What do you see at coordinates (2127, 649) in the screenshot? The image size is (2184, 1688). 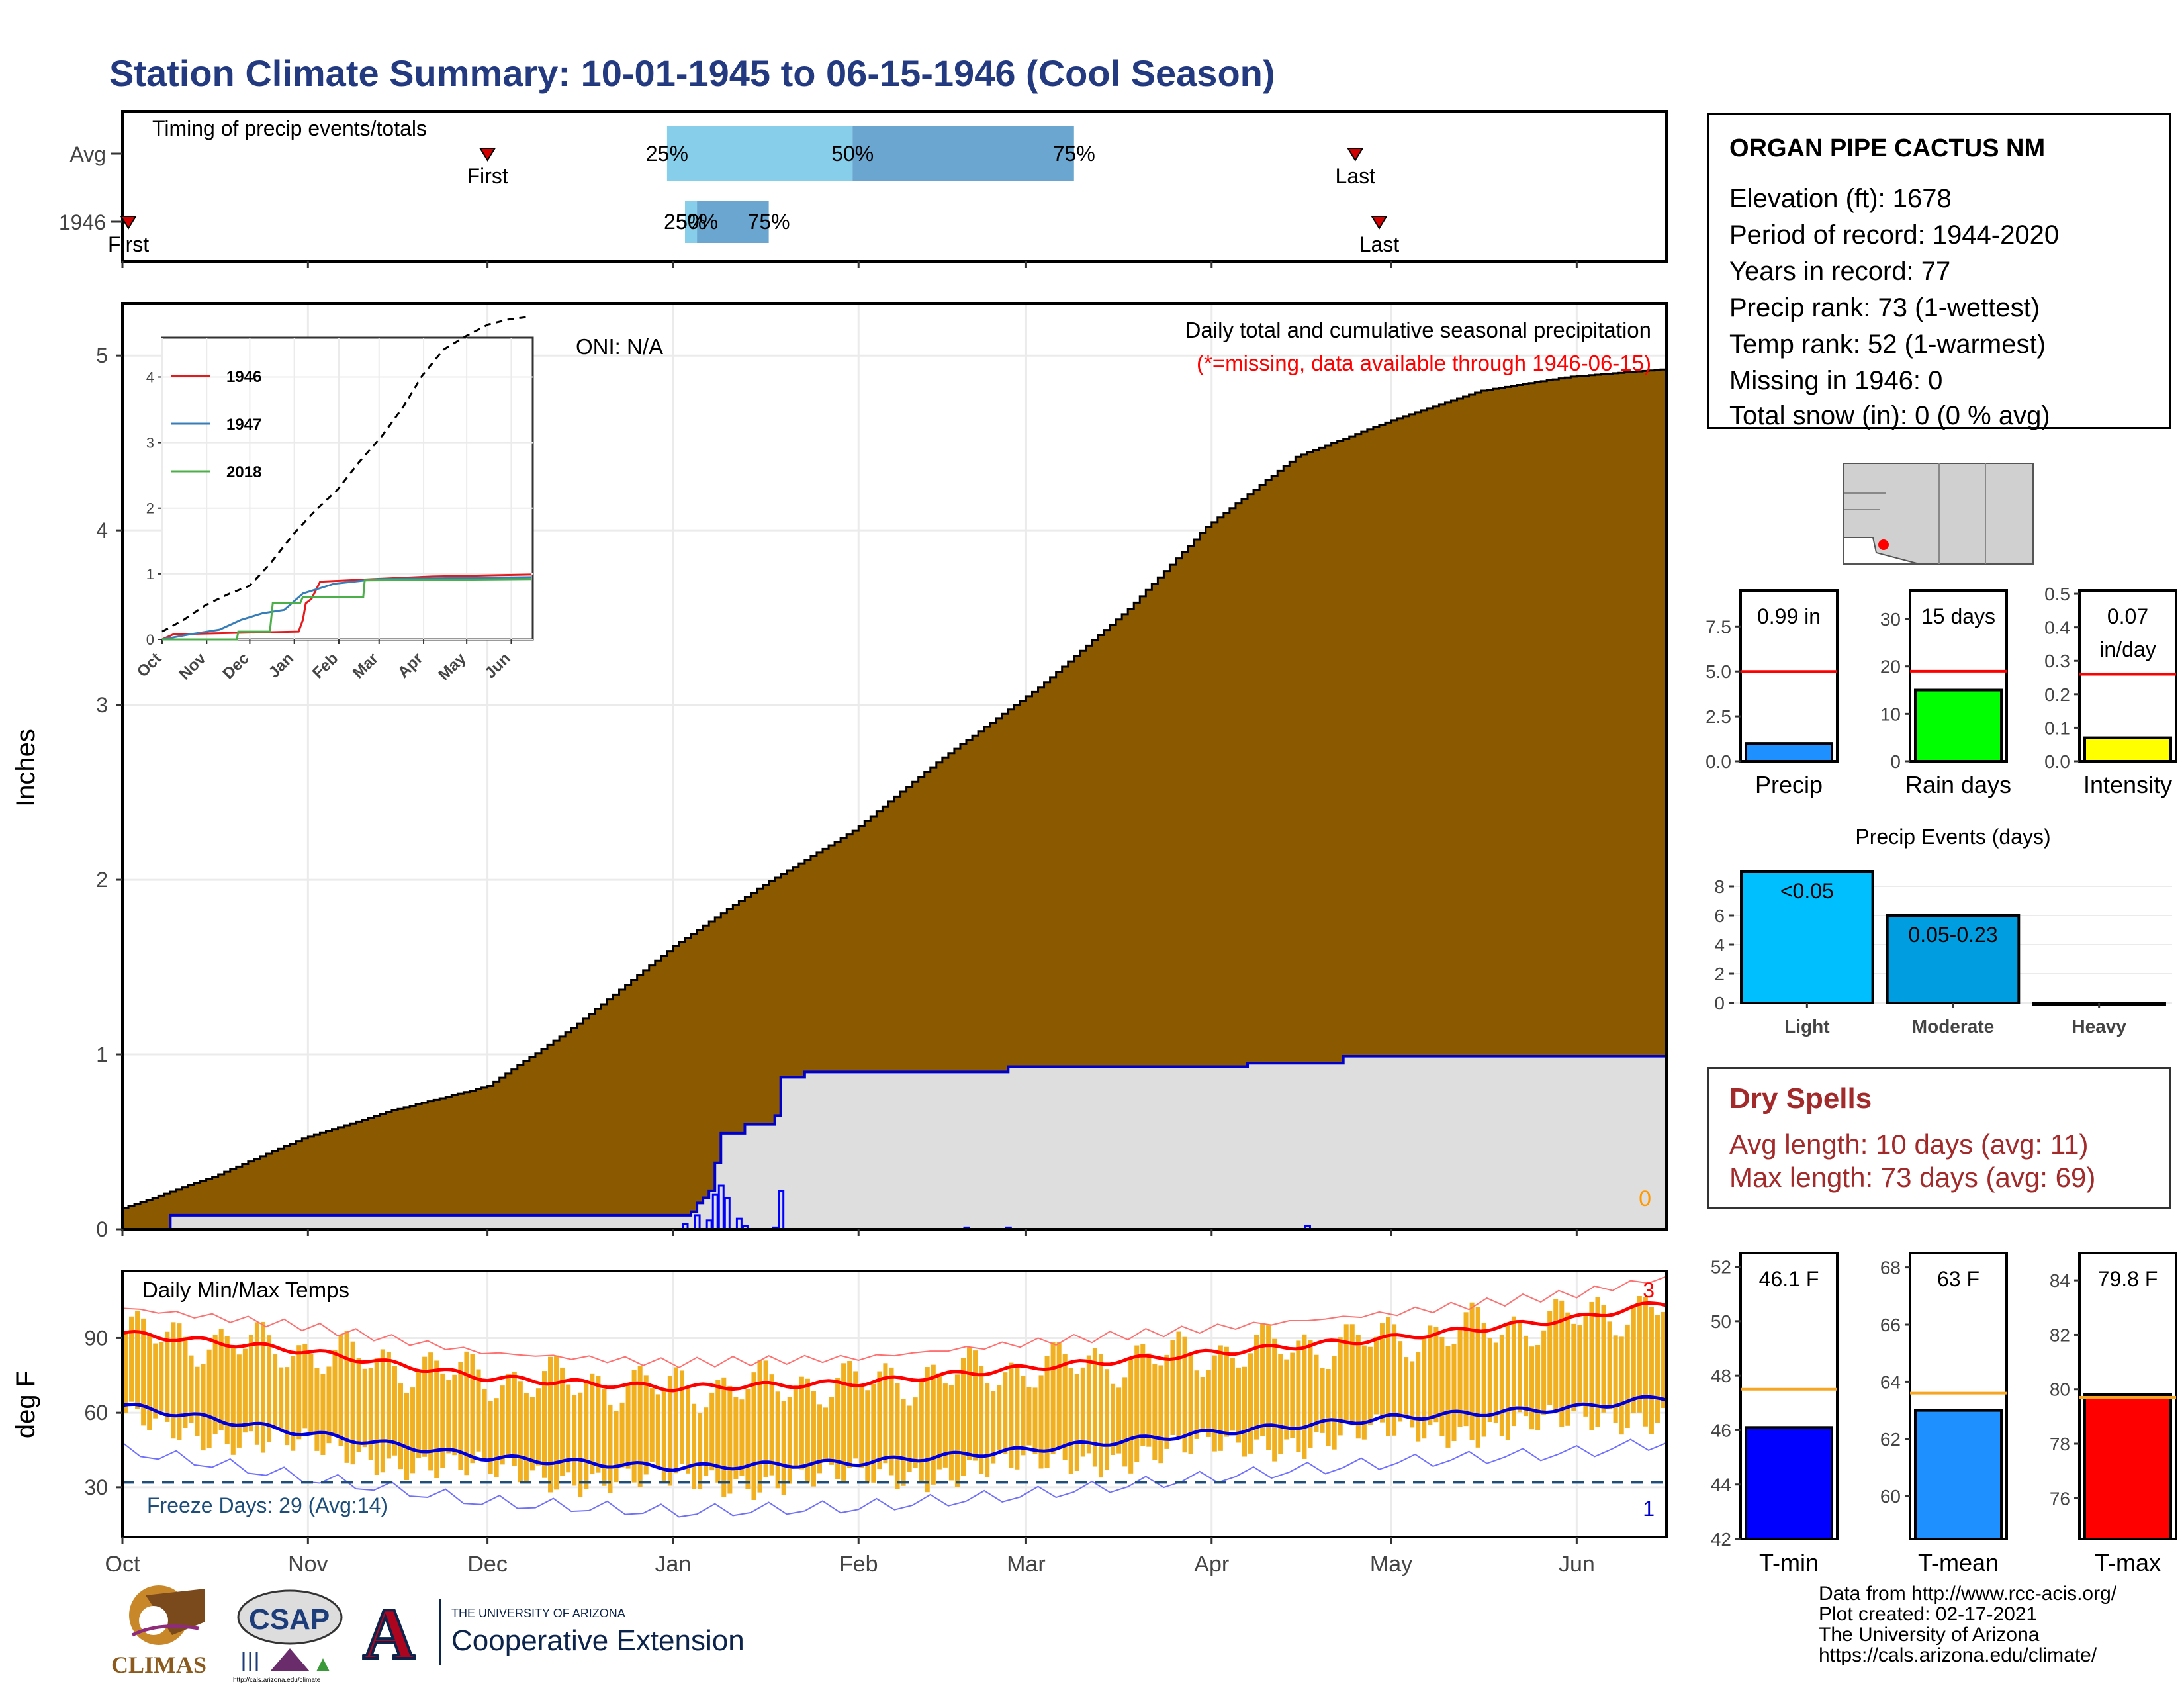 I see `summary-bar-value-label2: in/day` at bounding box center [2127, 649].